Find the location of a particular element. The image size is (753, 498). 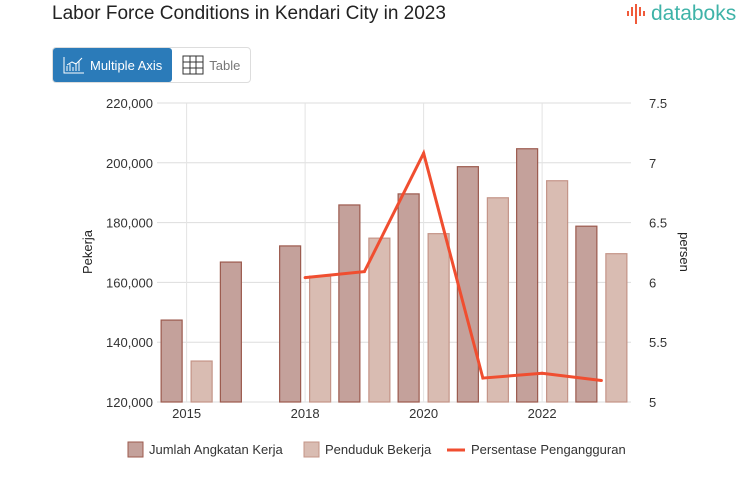

tab-multiple-axis: Multiple Axis is located at coordinates (113, 65).